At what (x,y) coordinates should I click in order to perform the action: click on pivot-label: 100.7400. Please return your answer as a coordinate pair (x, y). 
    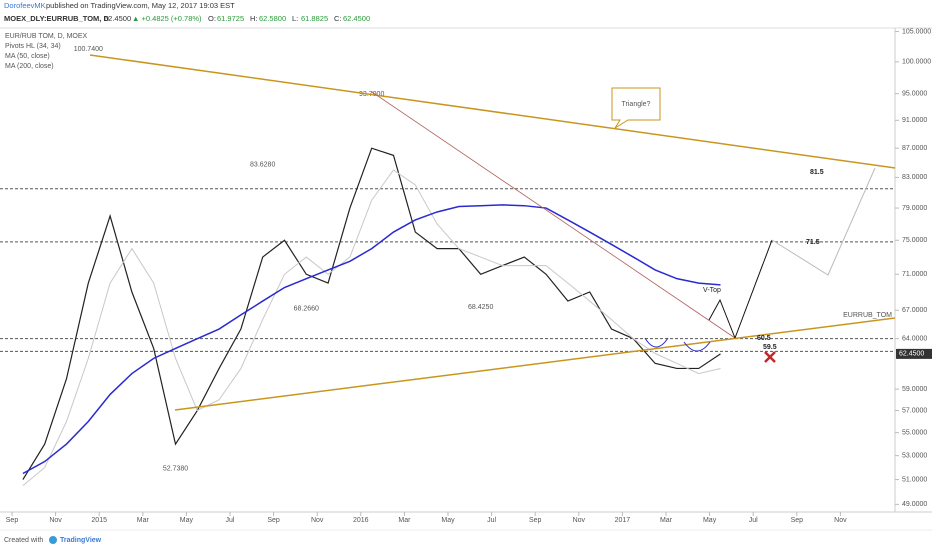
    Looking at the image, I should click on (88, 49).